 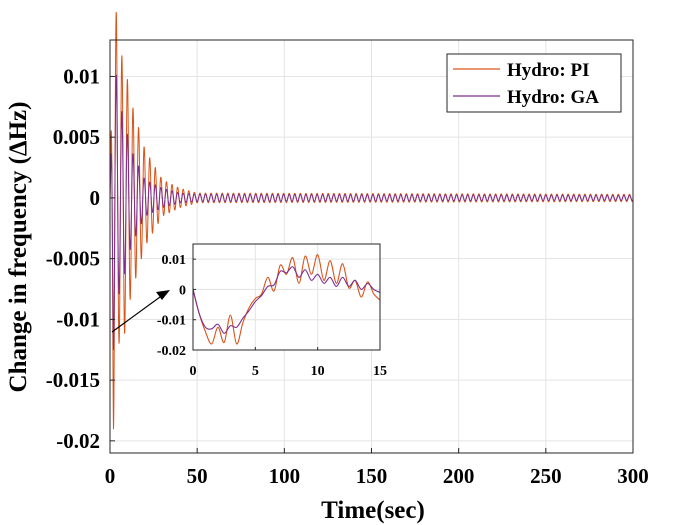 I want to click on main-y-ticks: 0.01 0.005 0 -0.005 -0.01 -0.015 -0.02, so click(x=80, y=258).